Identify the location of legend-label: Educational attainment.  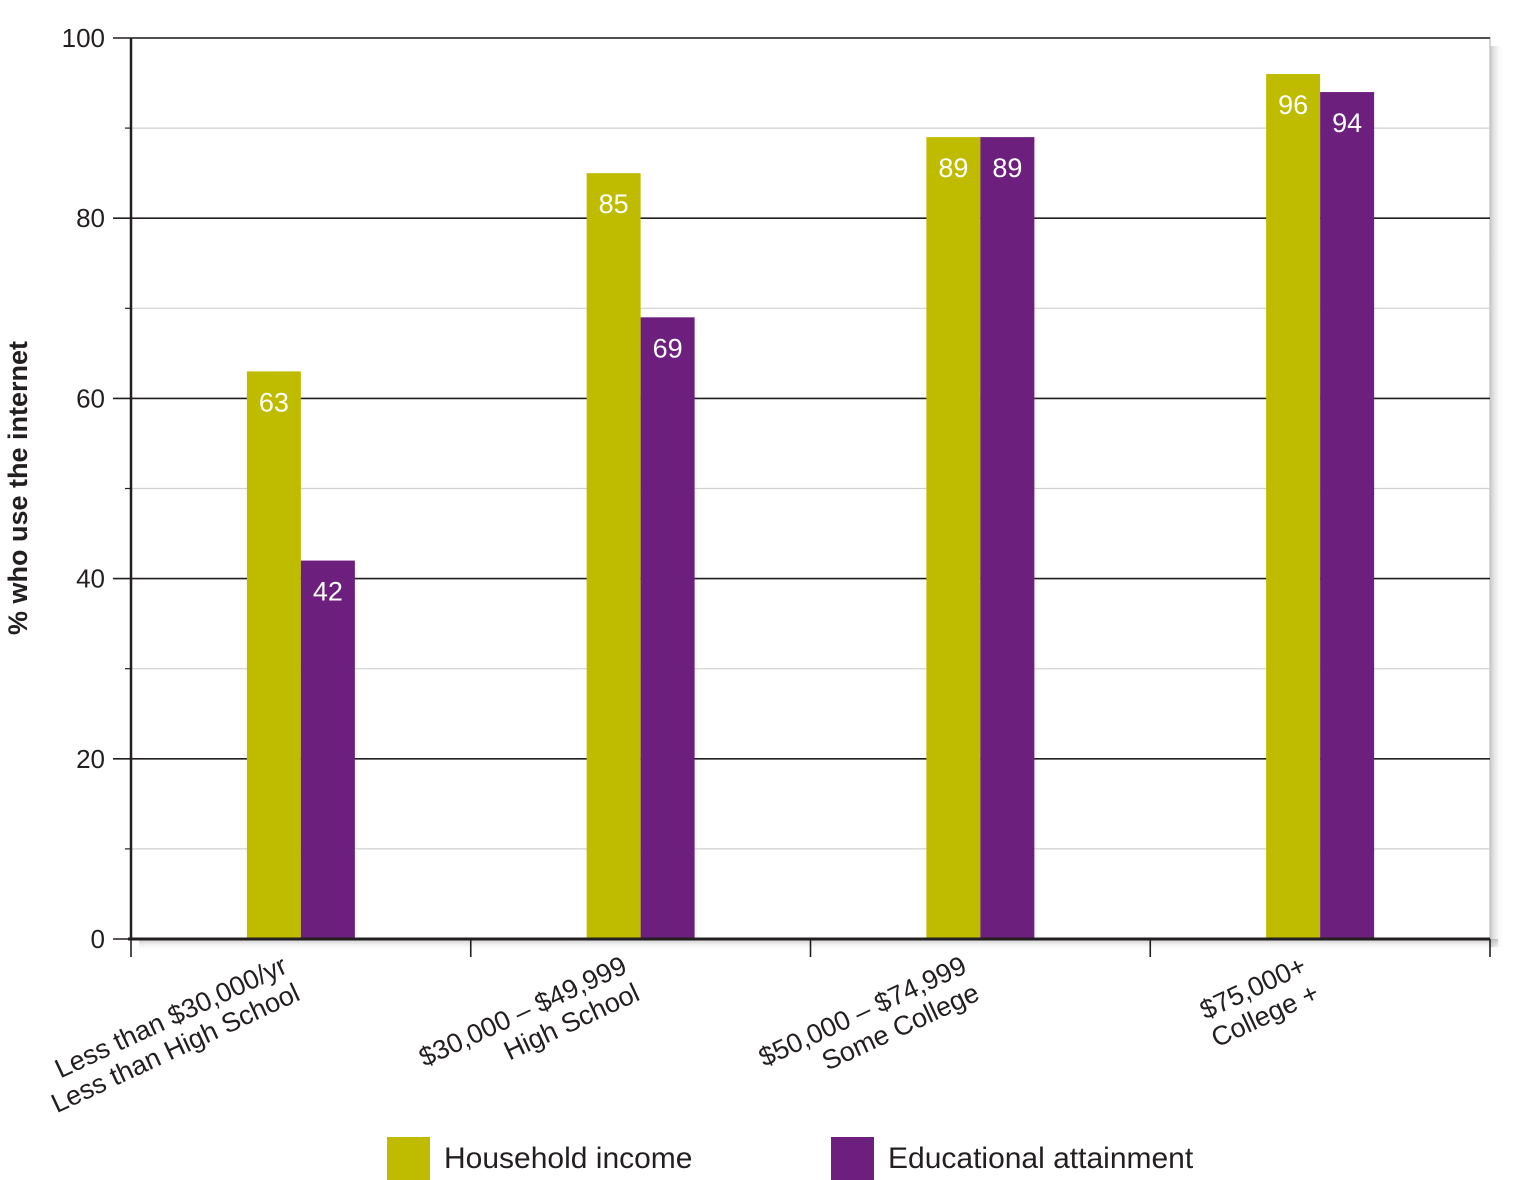
(1041, 1158).